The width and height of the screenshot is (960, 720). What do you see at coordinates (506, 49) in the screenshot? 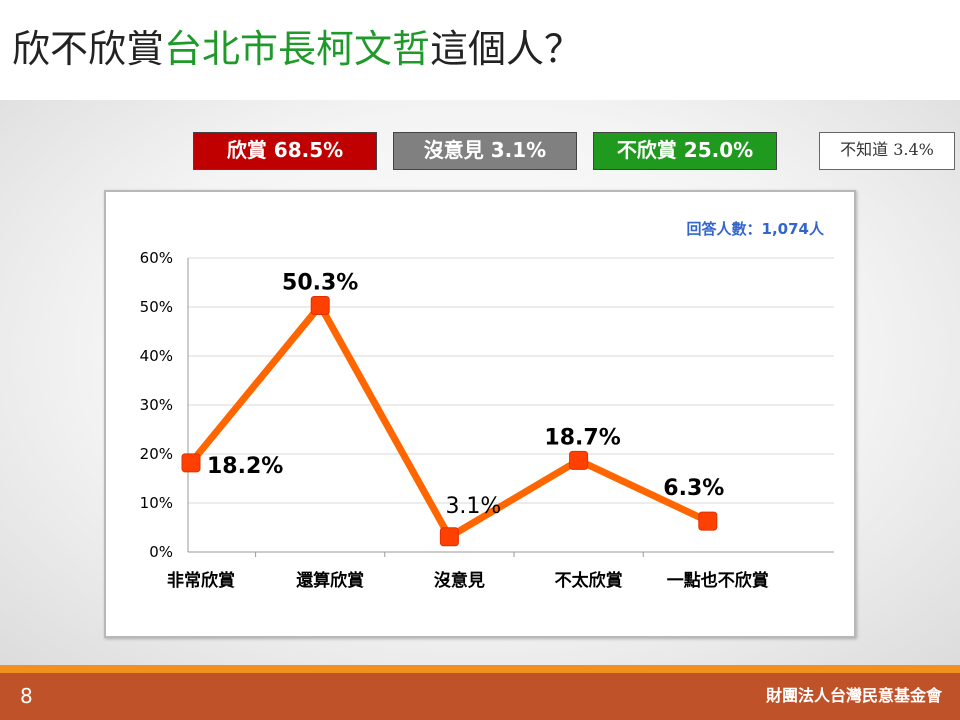
I see `title-suffix: 這個人？` at bounding box center [506, 49].